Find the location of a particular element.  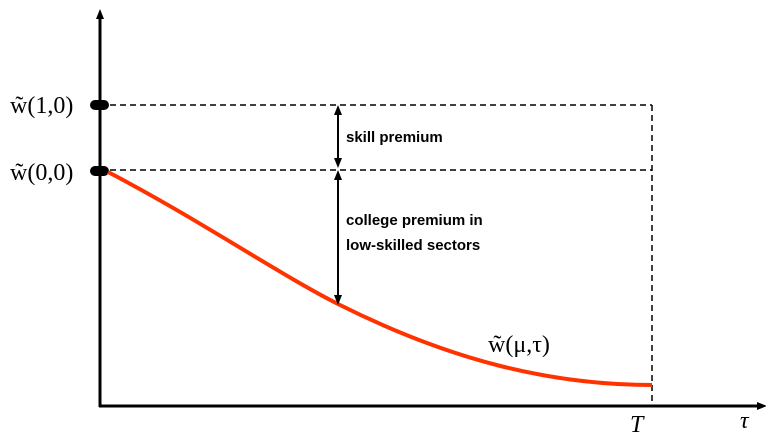

college-premium-label: low-skilled sectors is located at coordinates (413, 245).